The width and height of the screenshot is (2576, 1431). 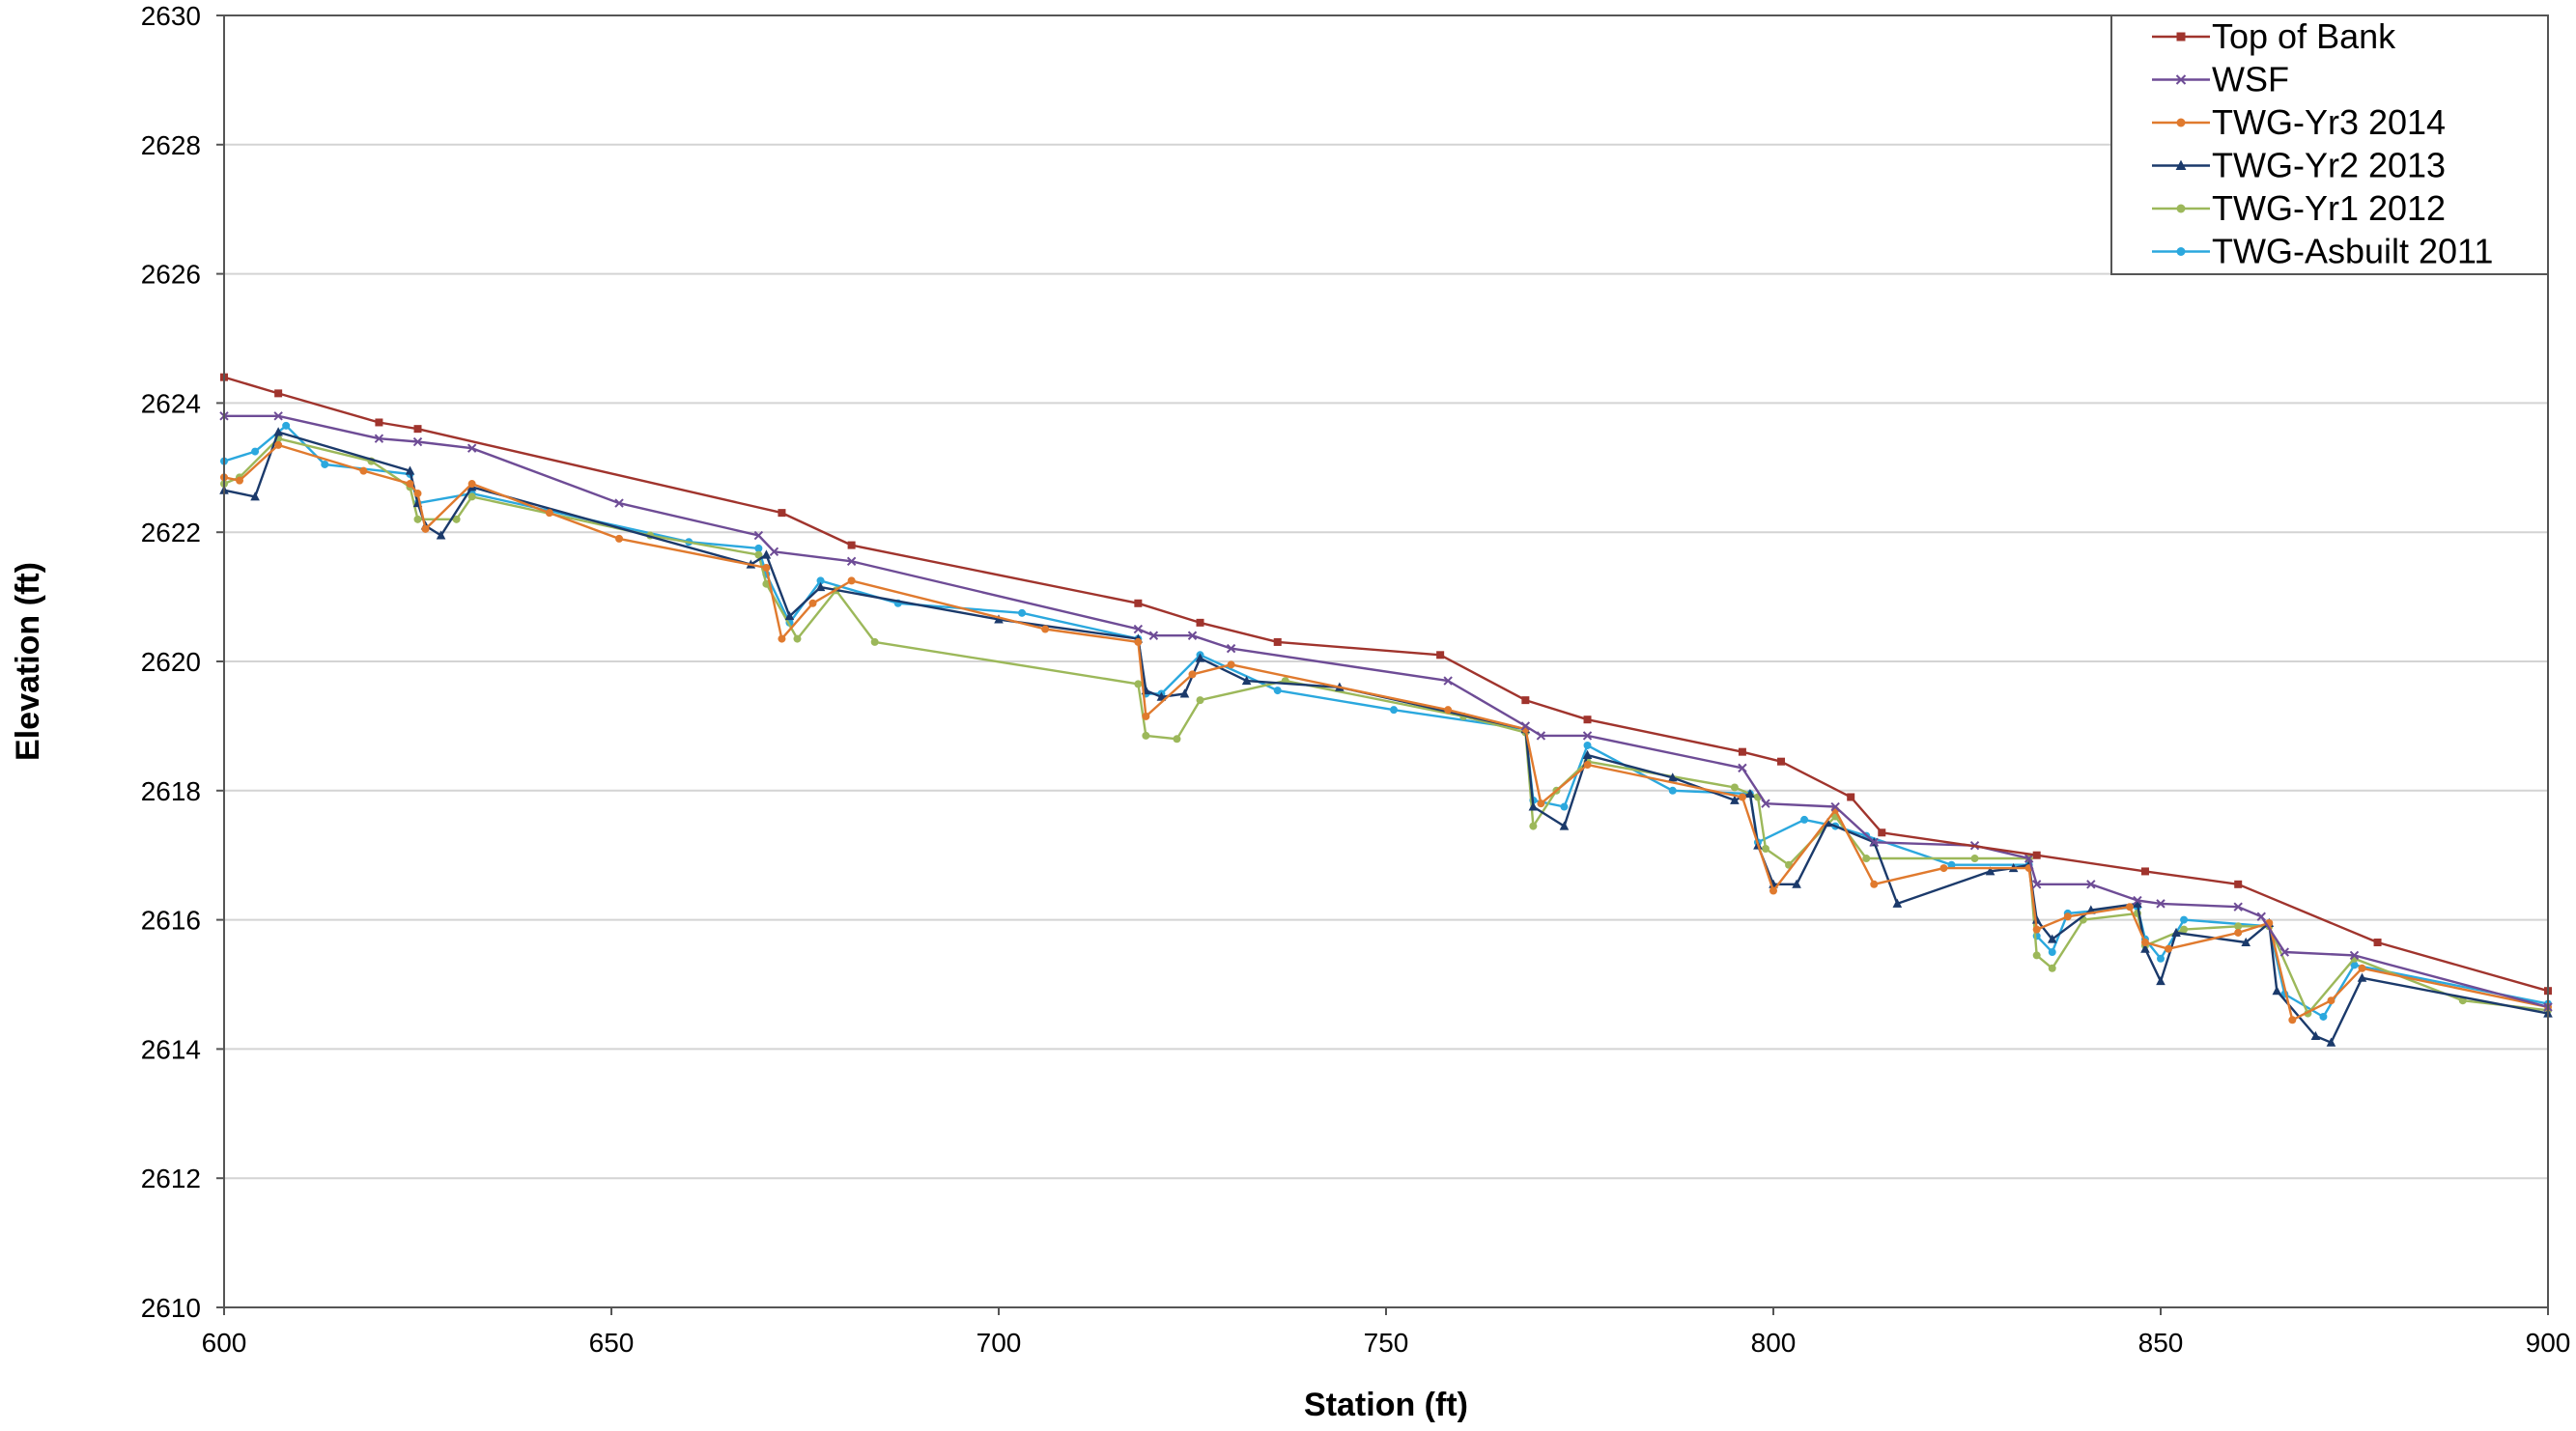 I want to click on y-tick-label: 2624, so click(x=171, y=403).